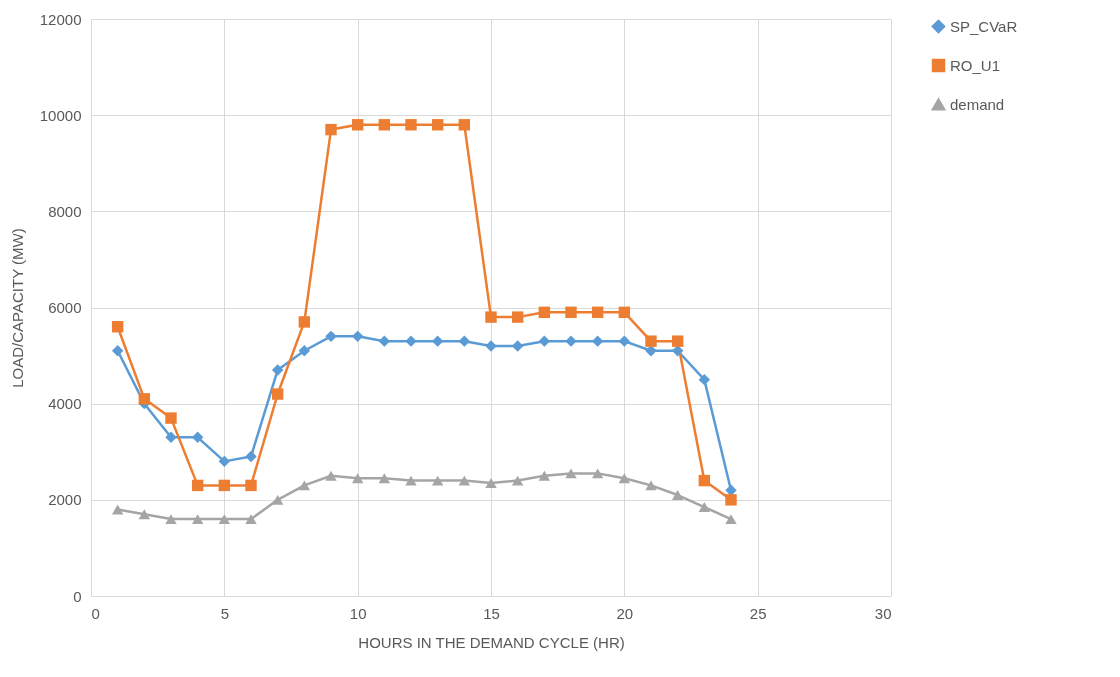 This screenshot has width=1120, height=677. Describe the element at coordinates (95, 613) in the screenshot. I see `x-tick-label: 0` at that location.